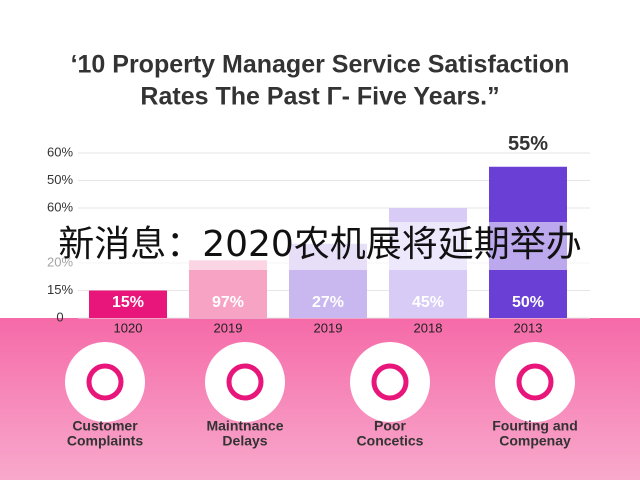  I want to click on icon-label: Poor, so click(390, 426).